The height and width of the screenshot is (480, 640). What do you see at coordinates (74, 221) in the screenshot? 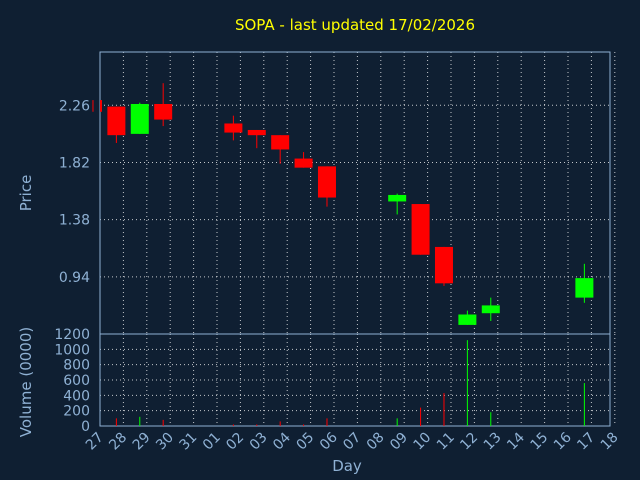
I see `price-tick-label: 1.38` at bounding box center [74, 221].